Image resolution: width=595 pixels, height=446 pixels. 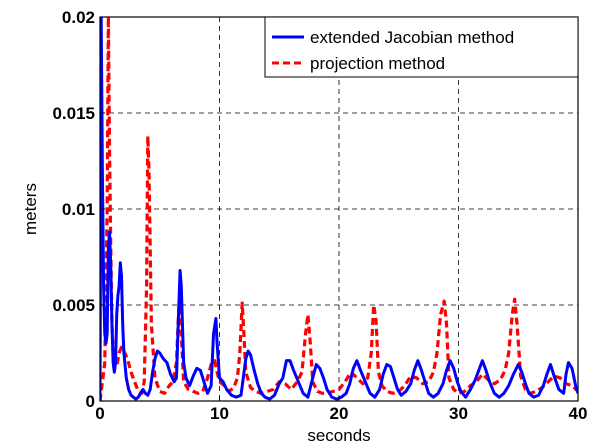 What do you see at coordinates (30, 209) in the screenshot?
I see `y-axis-label: meters` at bounding box center [30, 209].